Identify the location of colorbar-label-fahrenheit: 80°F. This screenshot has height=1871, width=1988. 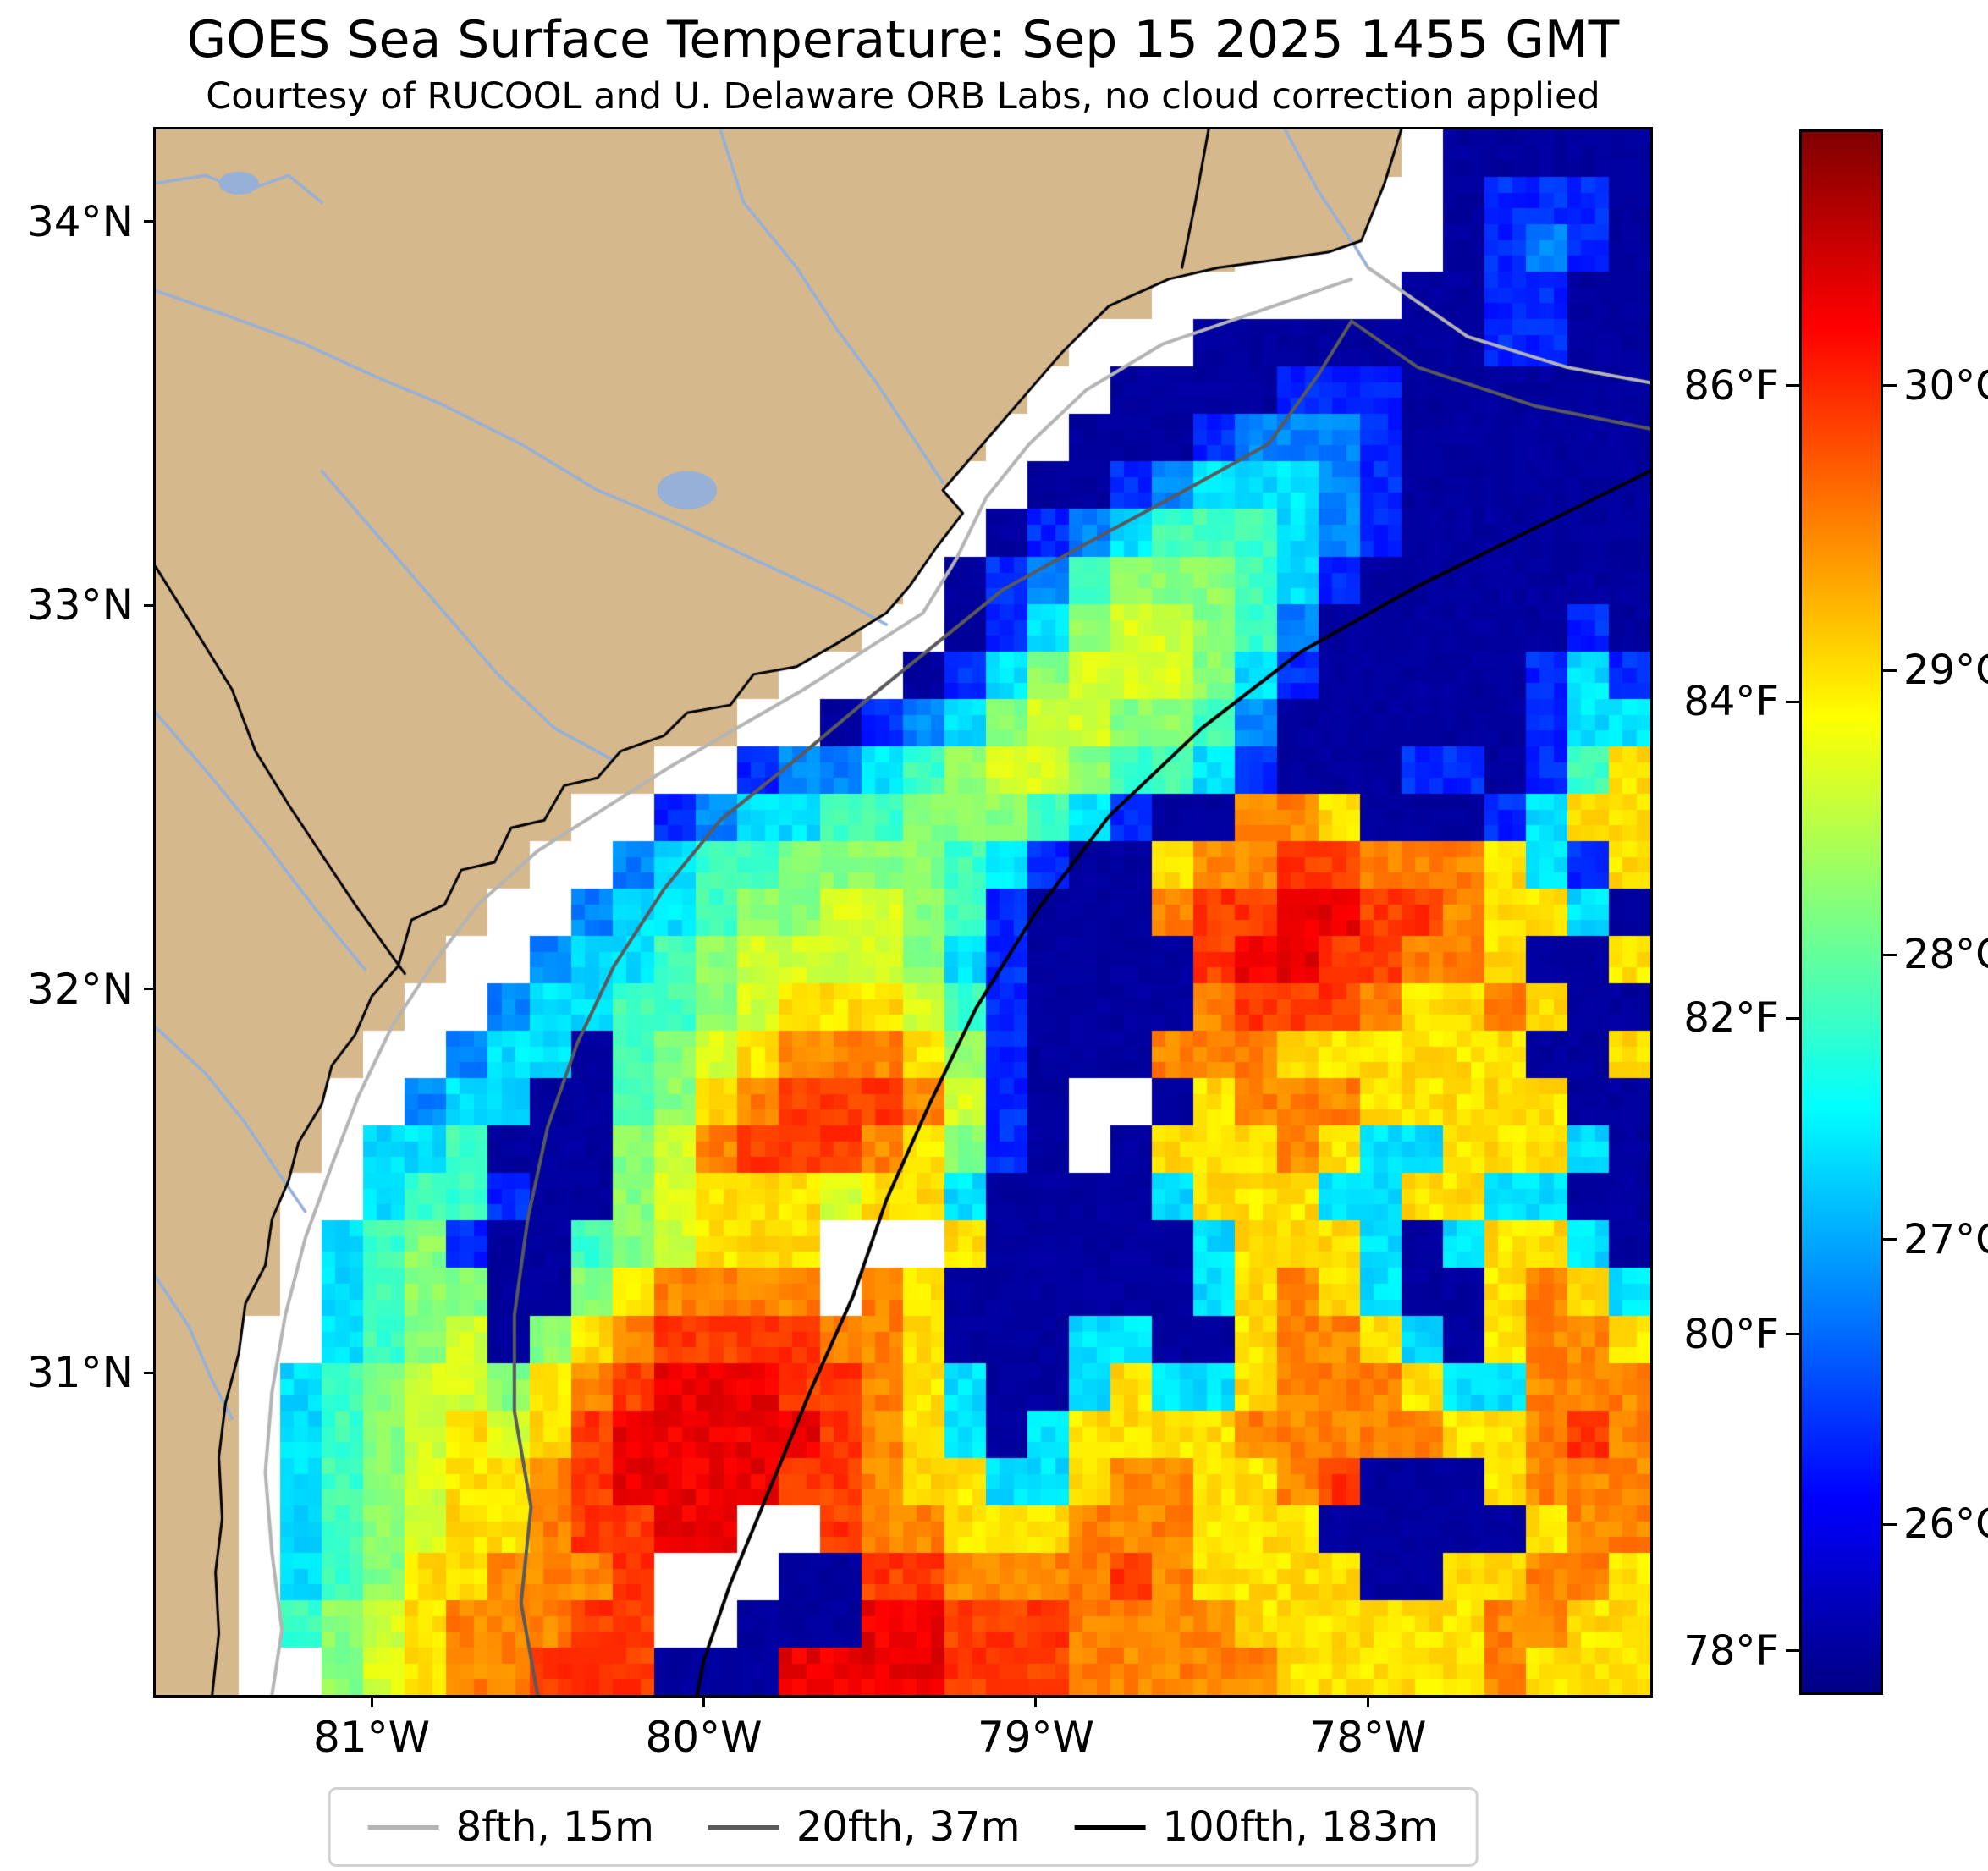
(1731, 1334).